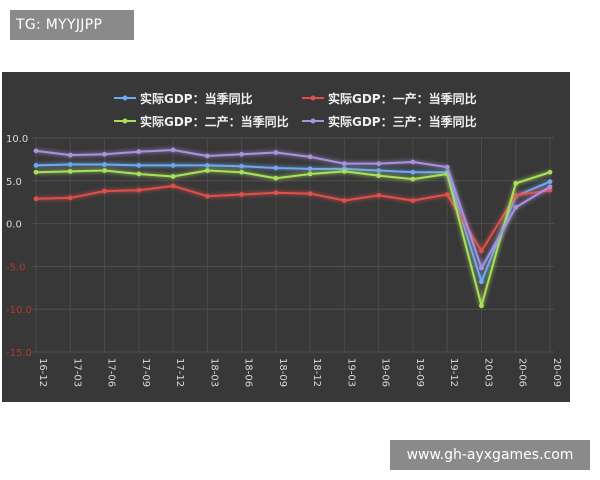 This screenshot has width=600, height=480. What do you see at coordinates (19, 310) in the screenshot?
I see `y-tick-label: -10.0` at bounding box center [19, 310].